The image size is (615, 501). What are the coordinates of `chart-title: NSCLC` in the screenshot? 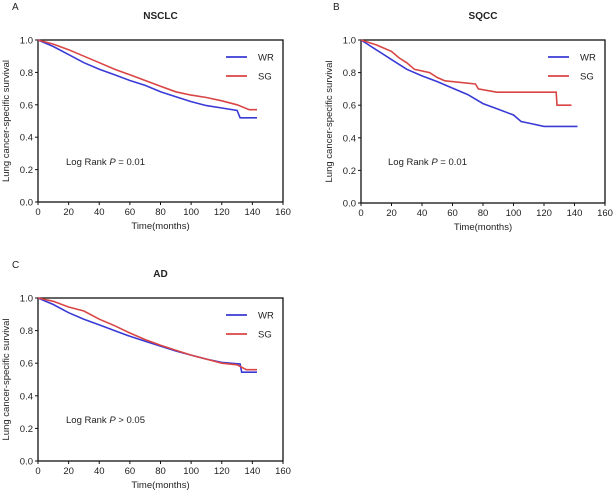 It's located at (160, 16).